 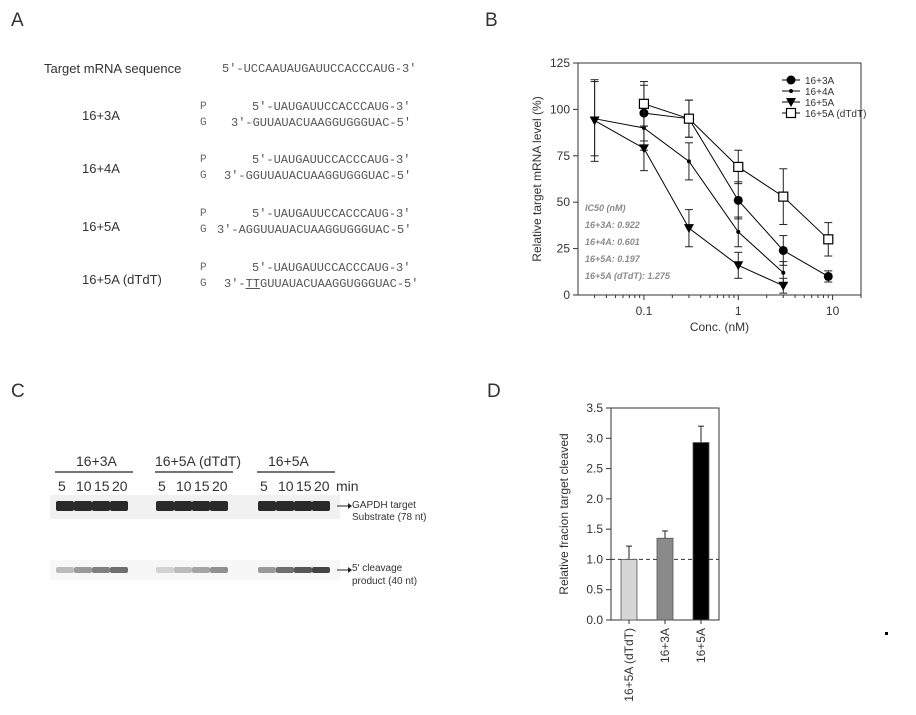 I want to click on y-tick-label: 25, so click(x=564, y=249).